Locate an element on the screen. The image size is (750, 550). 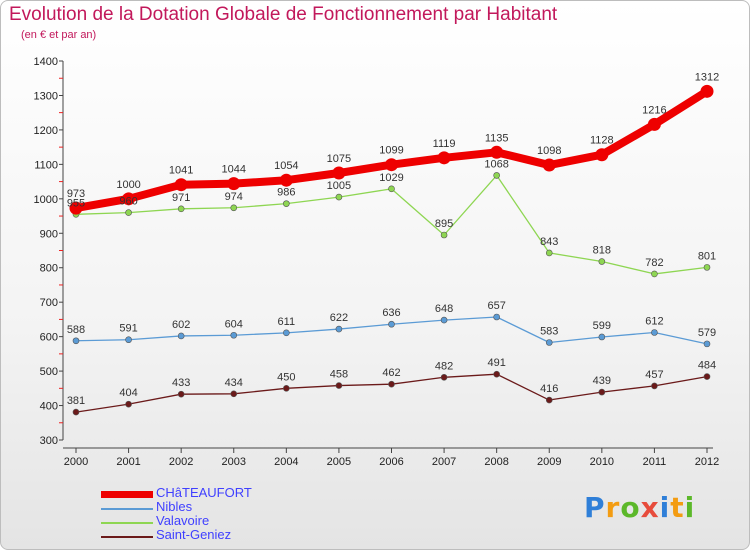
data-label-valavoire: 1068 is located at coordinates (496, 164).